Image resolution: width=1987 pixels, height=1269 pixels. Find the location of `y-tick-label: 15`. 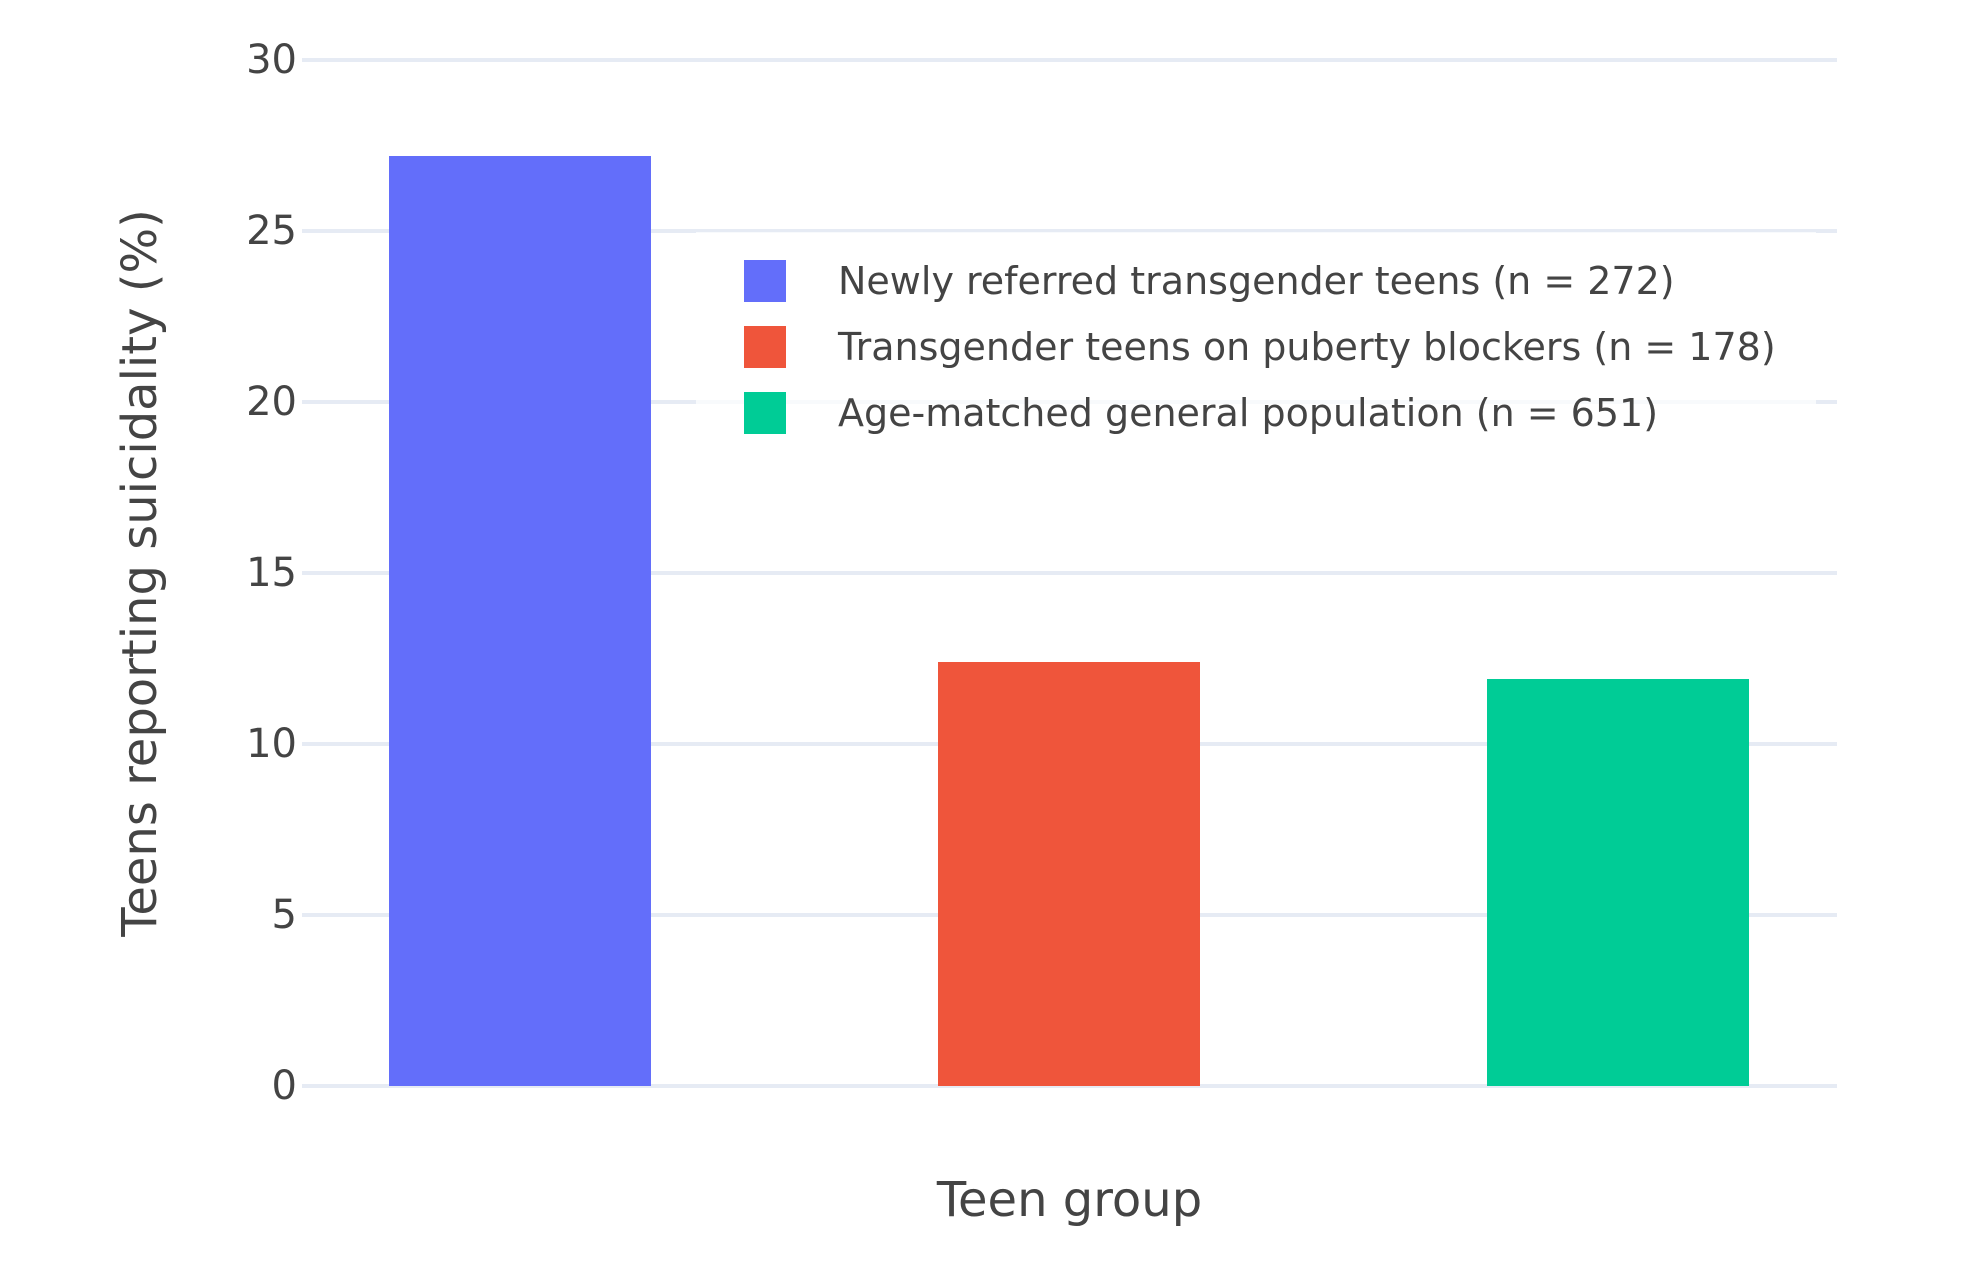

y-tick-label: 15 is located at coordinates (271, 573).